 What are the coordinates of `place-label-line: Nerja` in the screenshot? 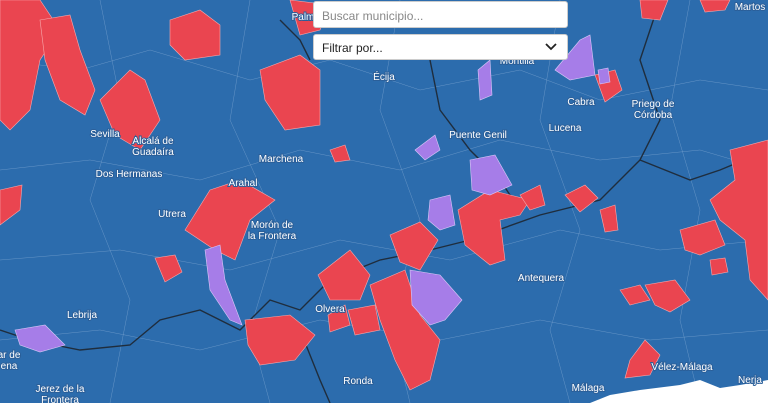 It's located at (750, 380).